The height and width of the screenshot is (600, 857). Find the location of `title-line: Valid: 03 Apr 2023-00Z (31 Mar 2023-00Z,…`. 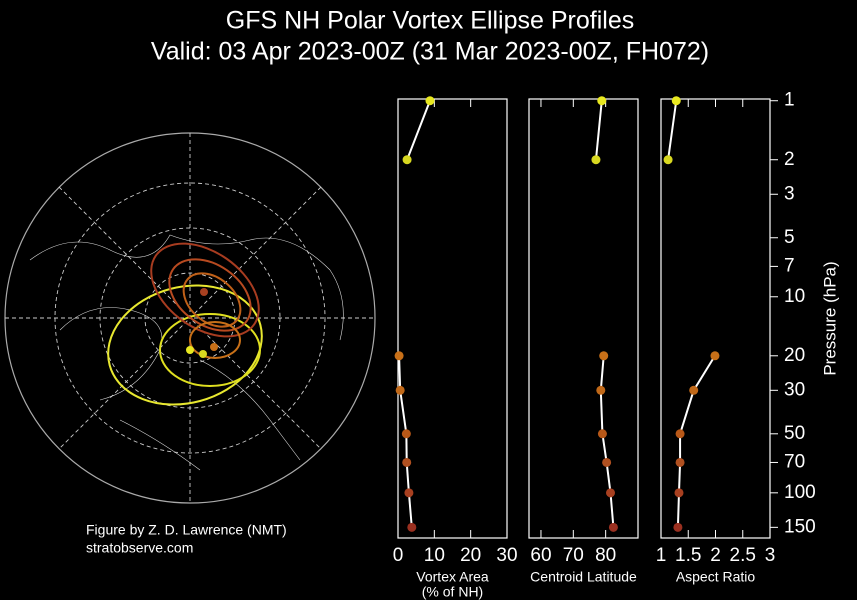

title-line: Valid: 03 Apr 2023-00Z (31 Mar 2023-00Z,… is located at coordinates (430, 52).